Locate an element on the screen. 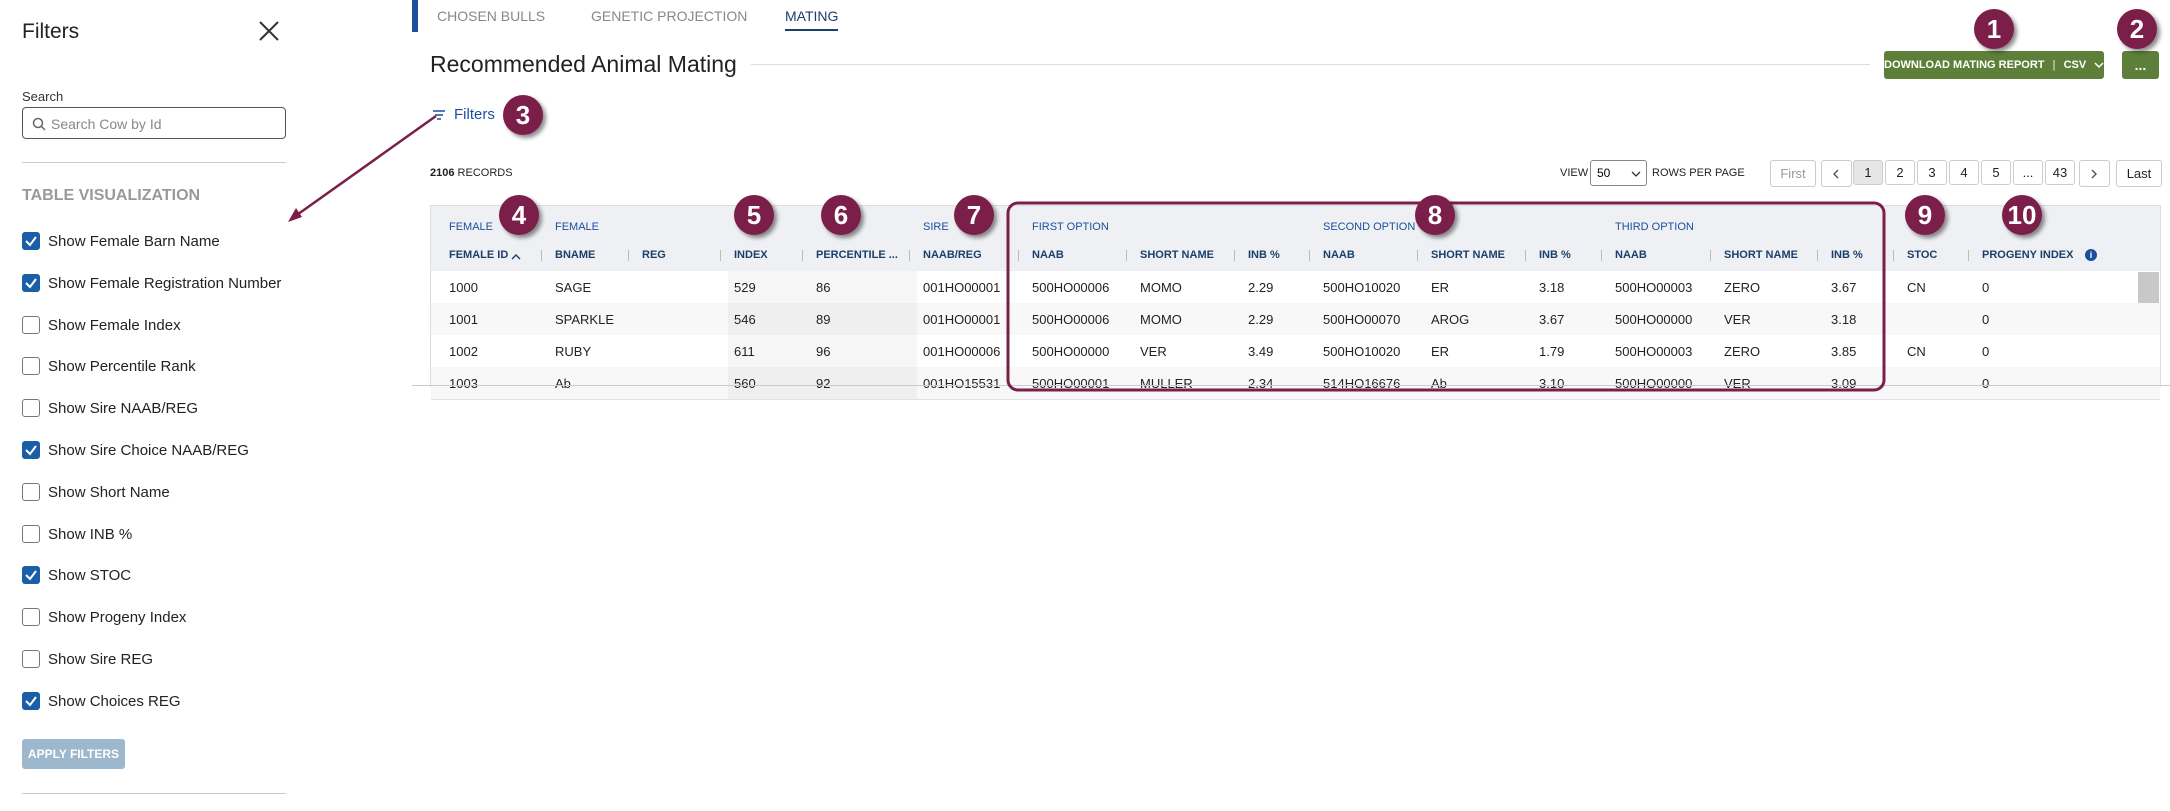 The width and height of the screenshot is (2170, 811). tab: CHOSEN BULLS is located at coordinates (491, 16).